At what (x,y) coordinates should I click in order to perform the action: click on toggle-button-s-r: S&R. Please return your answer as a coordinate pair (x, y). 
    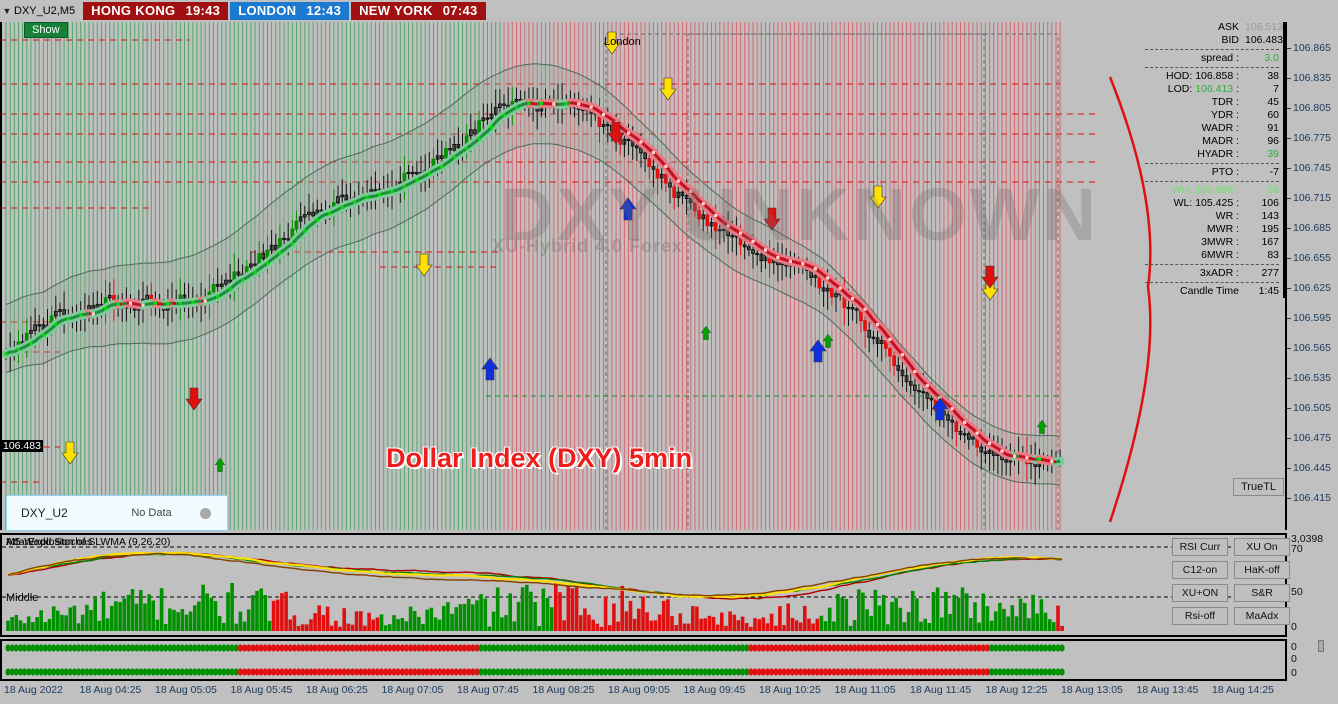
    Looking at the image, I should click on (1262, 593).